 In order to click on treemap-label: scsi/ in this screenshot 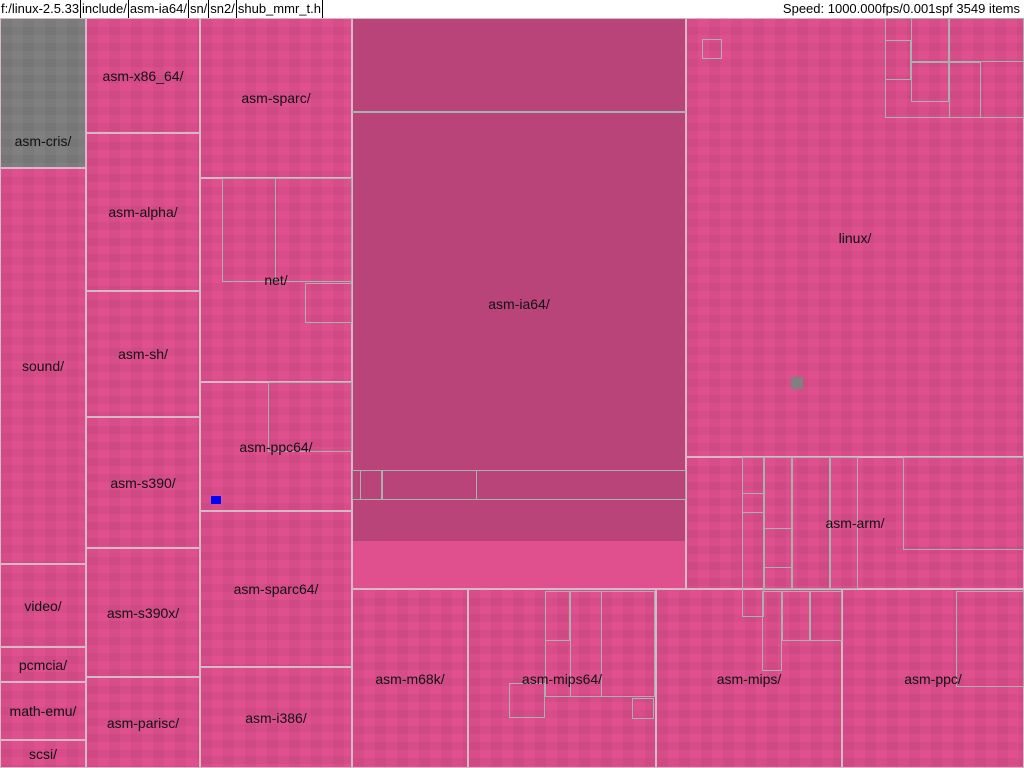, I will do `click(43, 754)`.